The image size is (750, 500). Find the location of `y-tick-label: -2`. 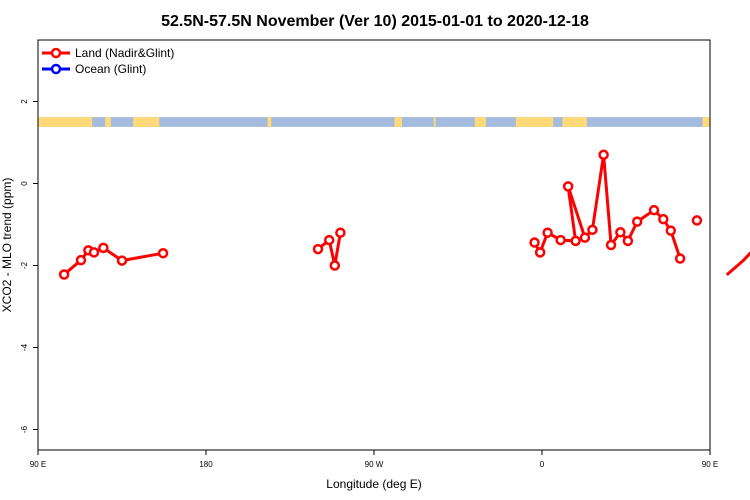

y-tick-label: -2 is located at coordinates (24, 265).